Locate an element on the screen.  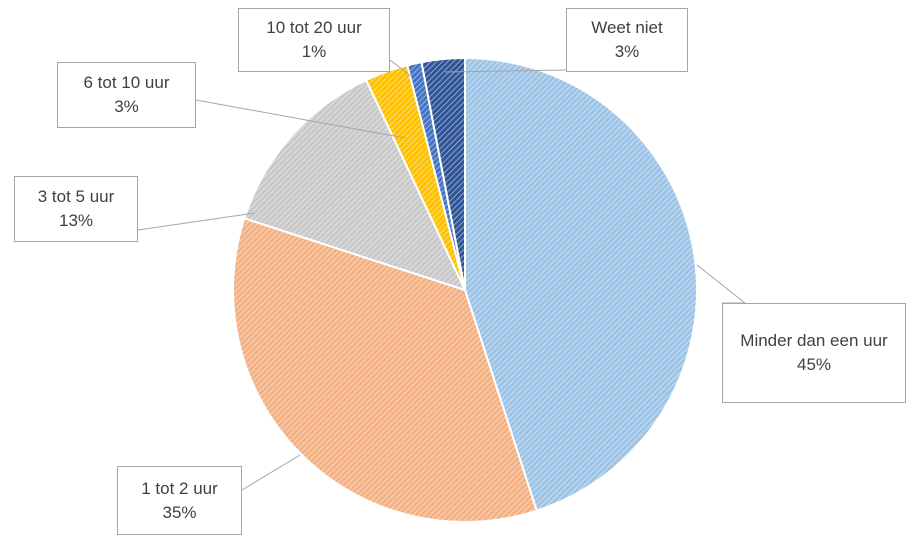
data-label: 1 tot 2 uur 35% is located at coordinates (179, 500).